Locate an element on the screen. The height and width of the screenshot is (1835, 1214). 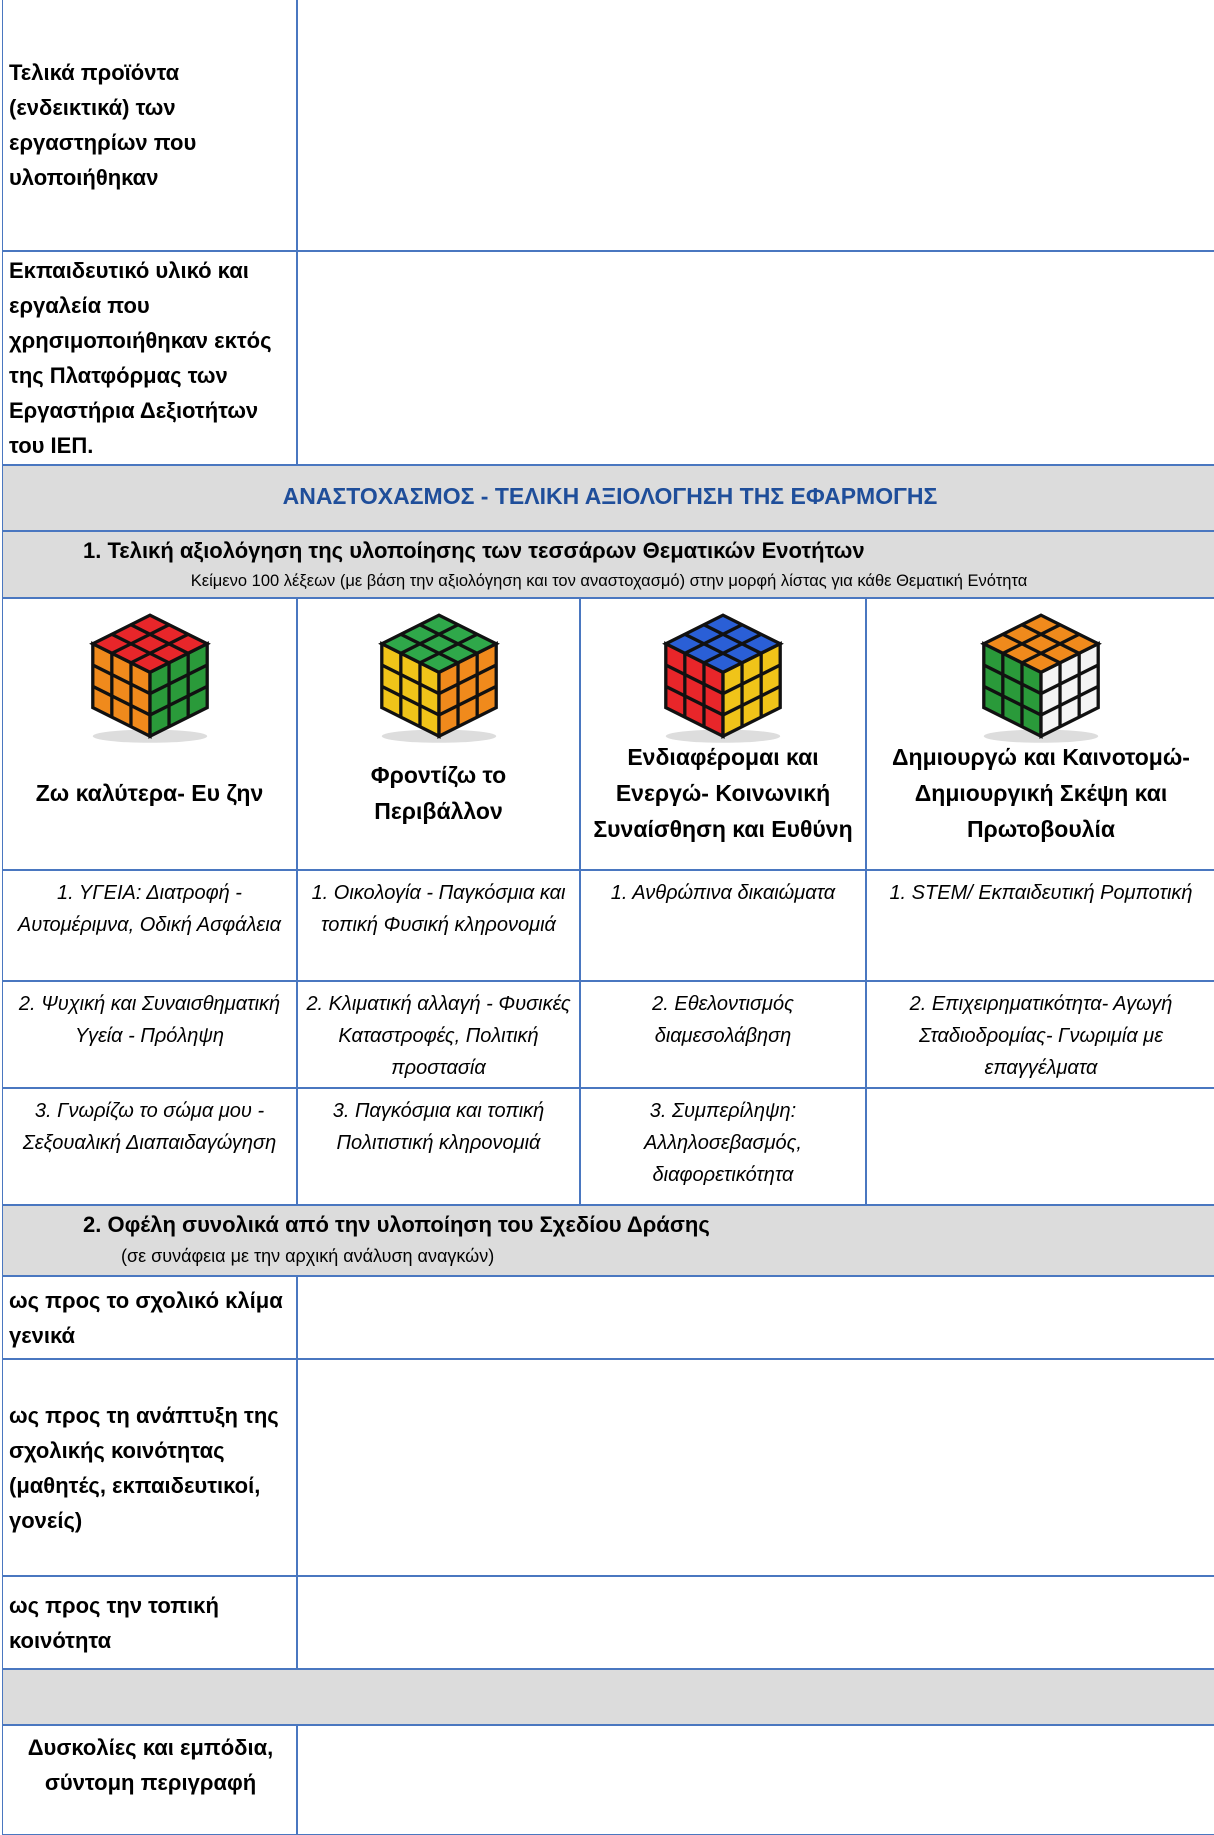
label-cell: Δυσκολίες και εμπόδια, σύντομη περιγραφή is located at coordinates (149, 1780).